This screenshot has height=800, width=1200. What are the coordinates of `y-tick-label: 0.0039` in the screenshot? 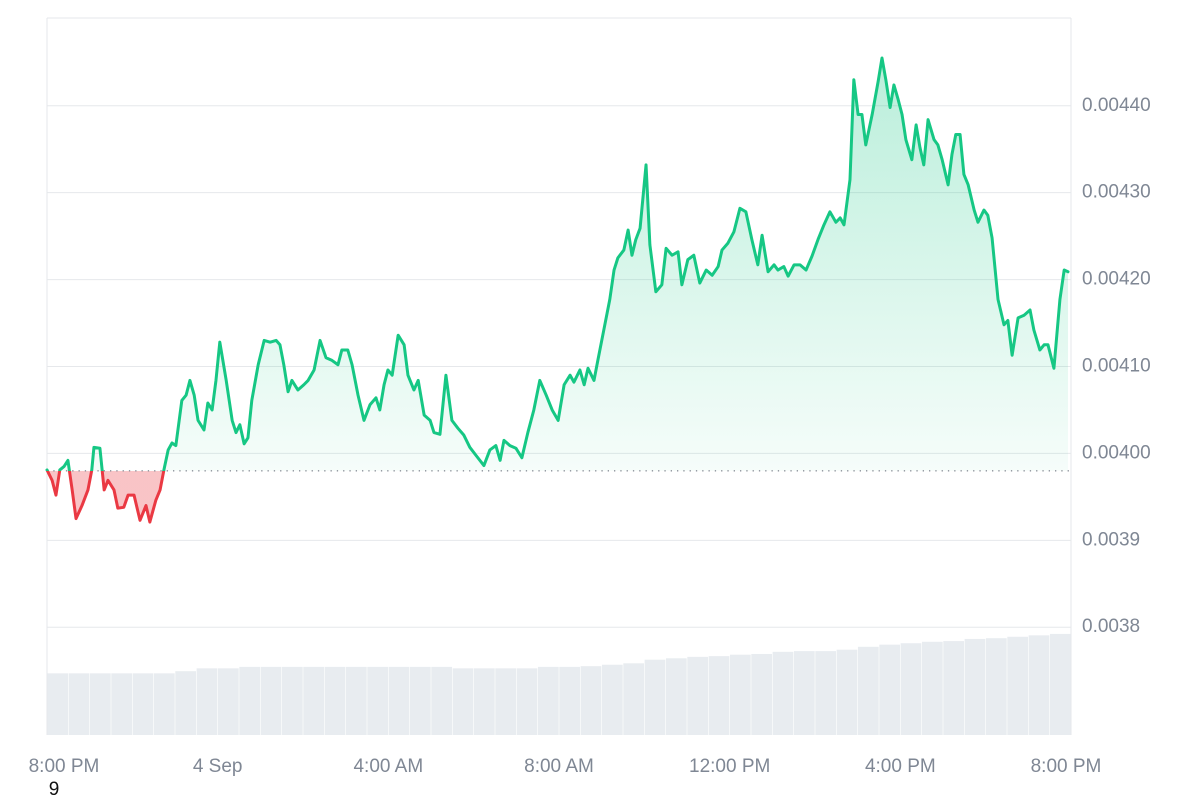 It's located at (1111, 539).